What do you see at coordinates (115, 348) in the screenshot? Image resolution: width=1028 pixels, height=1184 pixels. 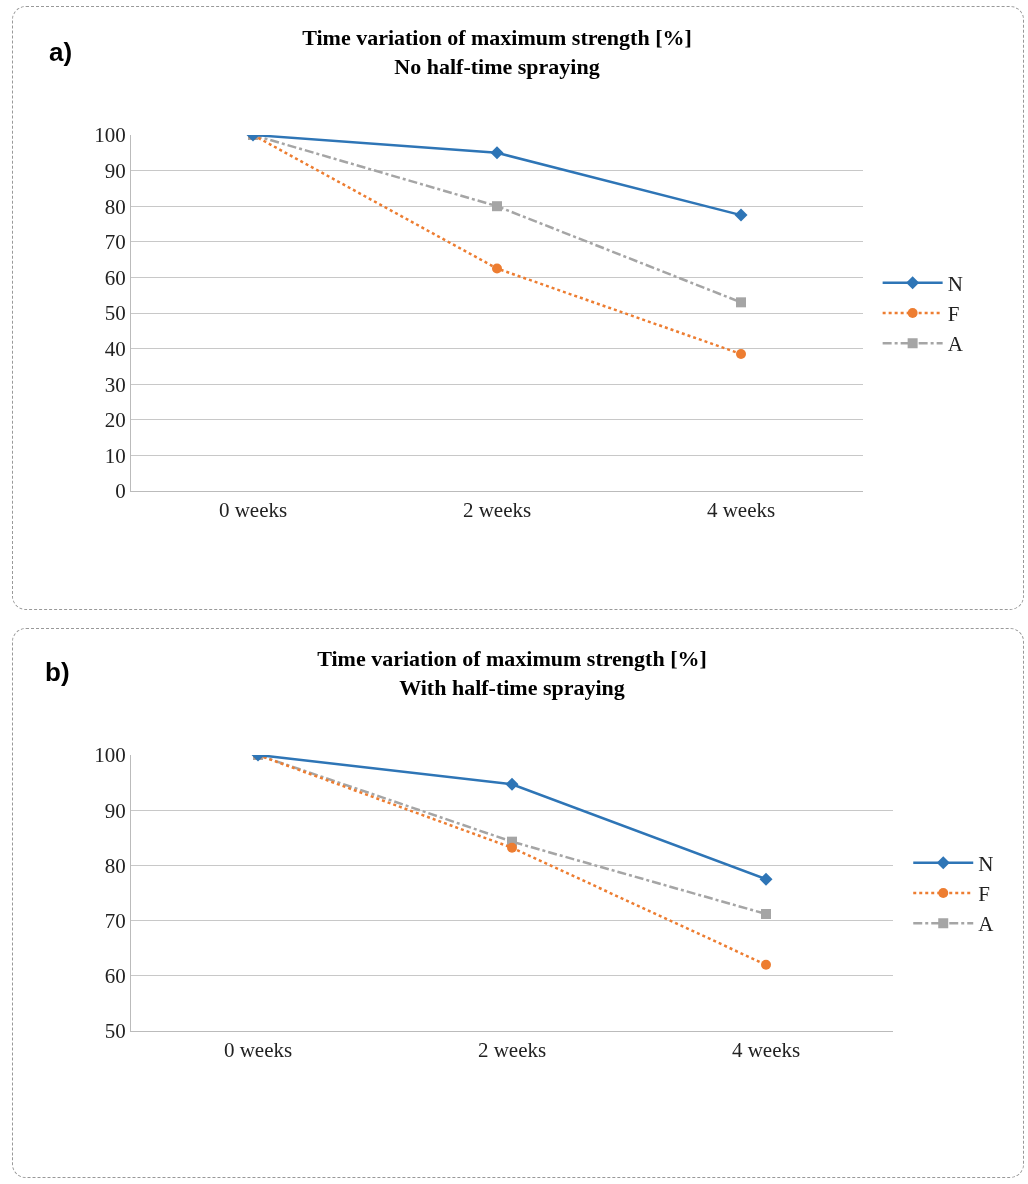 I see `y-tick-label: 40` at bounding box center [115, 348].